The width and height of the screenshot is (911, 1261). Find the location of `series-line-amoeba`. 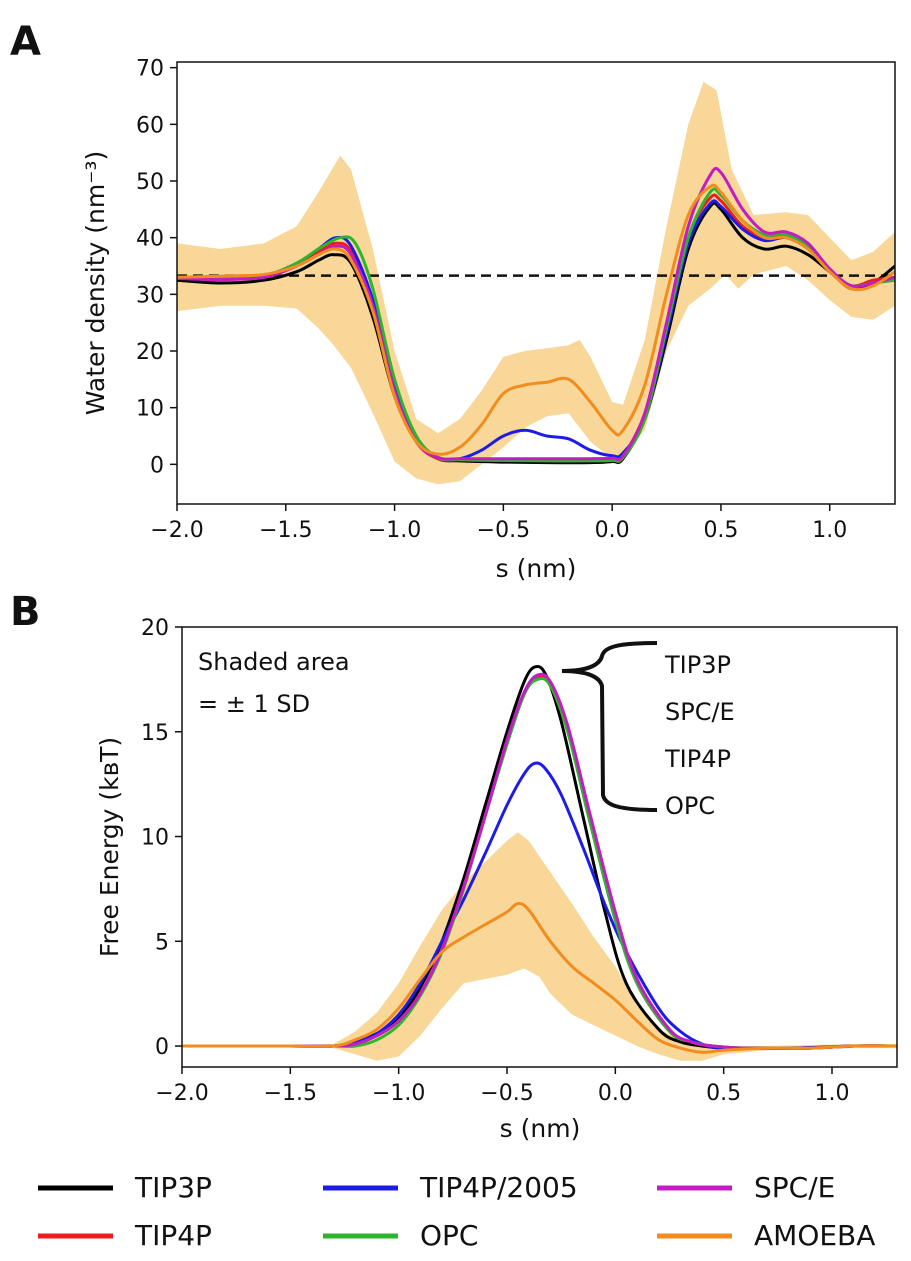

series-line-amoeba is located at coordinates (539, 977).